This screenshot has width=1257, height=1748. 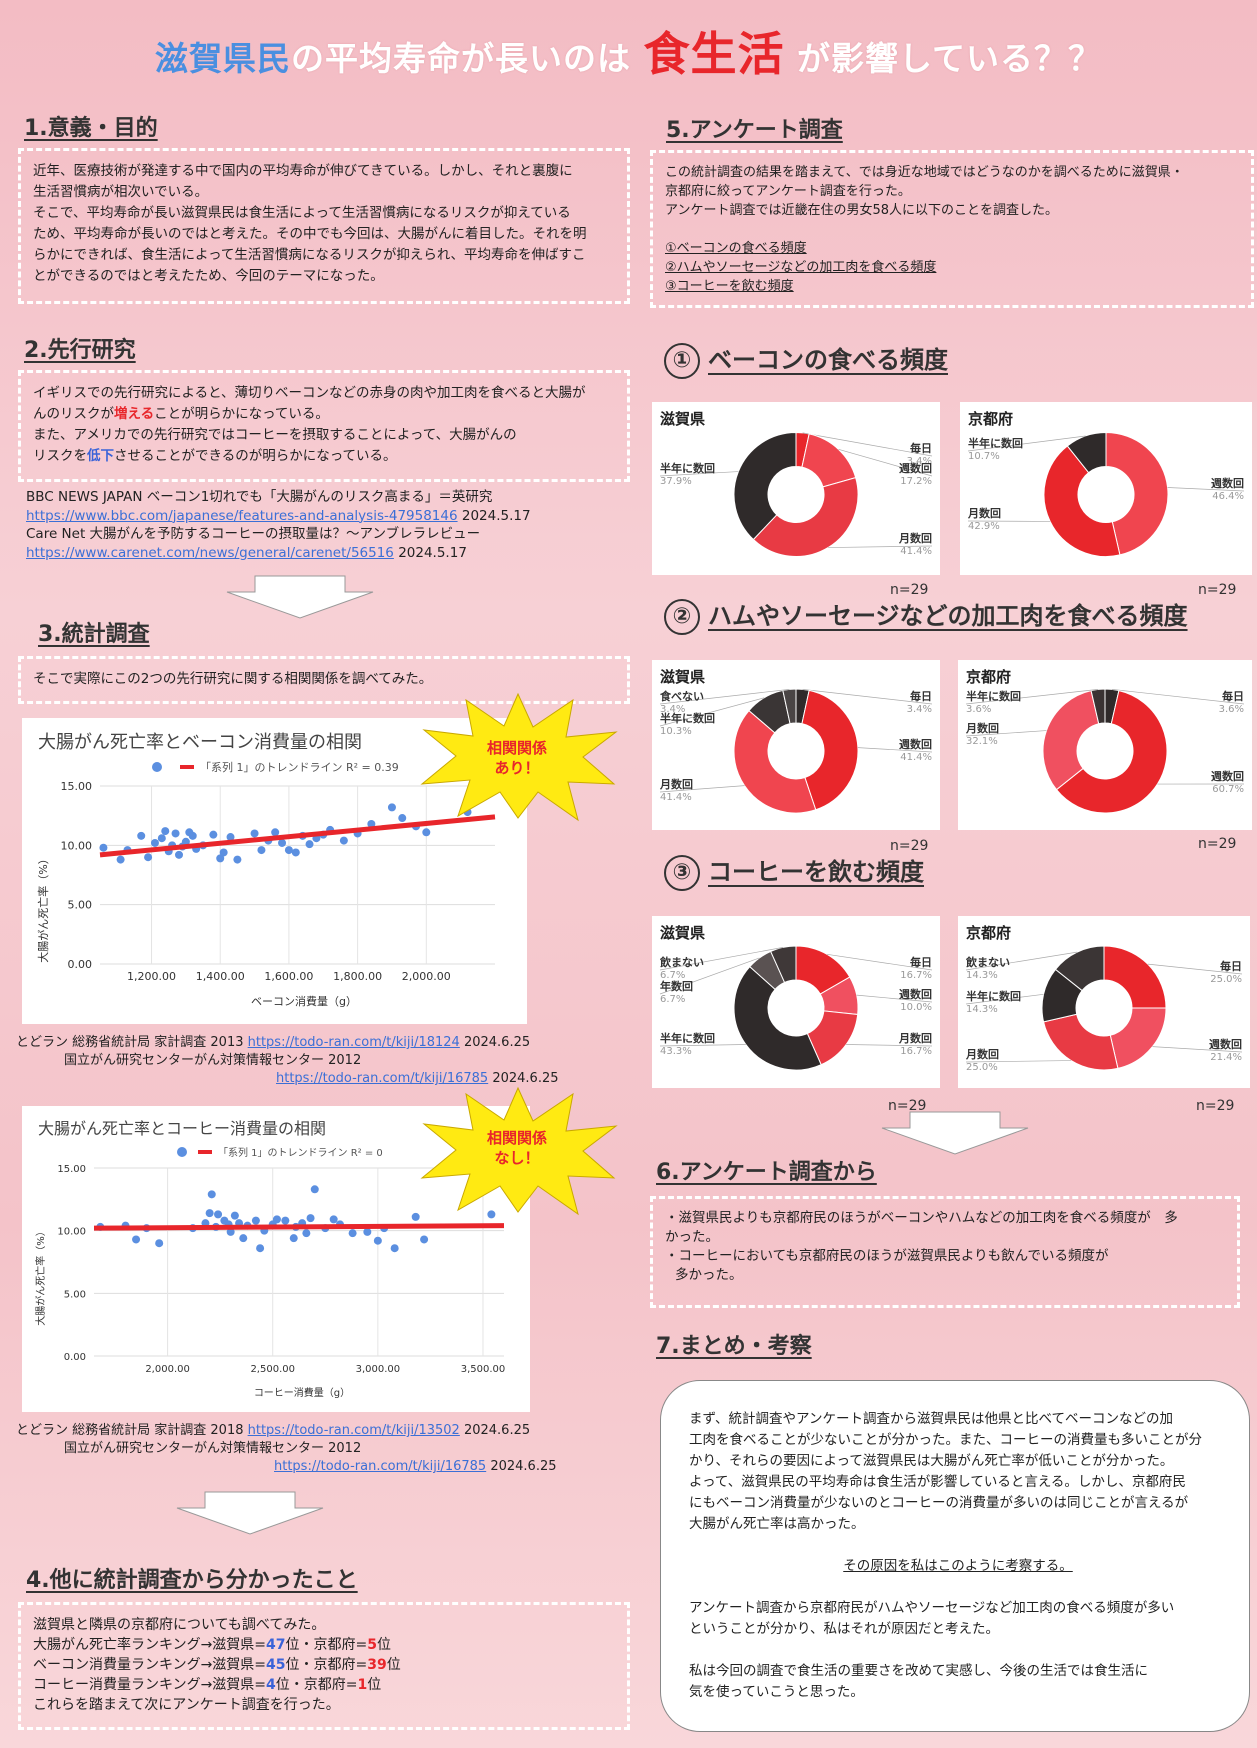 I want to click on slice-percent: 14.3%, so click(x=982, y=1009).